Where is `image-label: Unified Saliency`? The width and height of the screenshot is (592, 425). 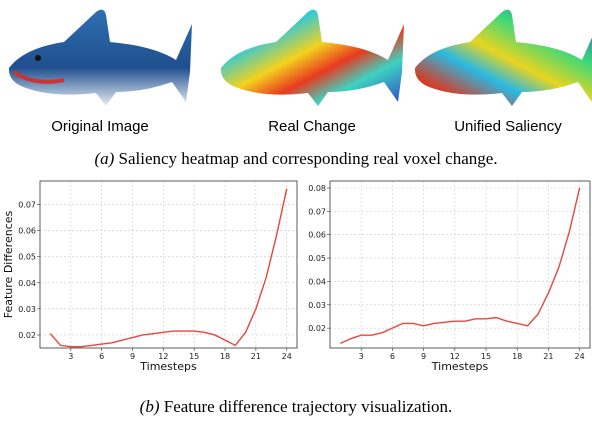 image-label: Unified Saliency is located at coordinates (508, 126).